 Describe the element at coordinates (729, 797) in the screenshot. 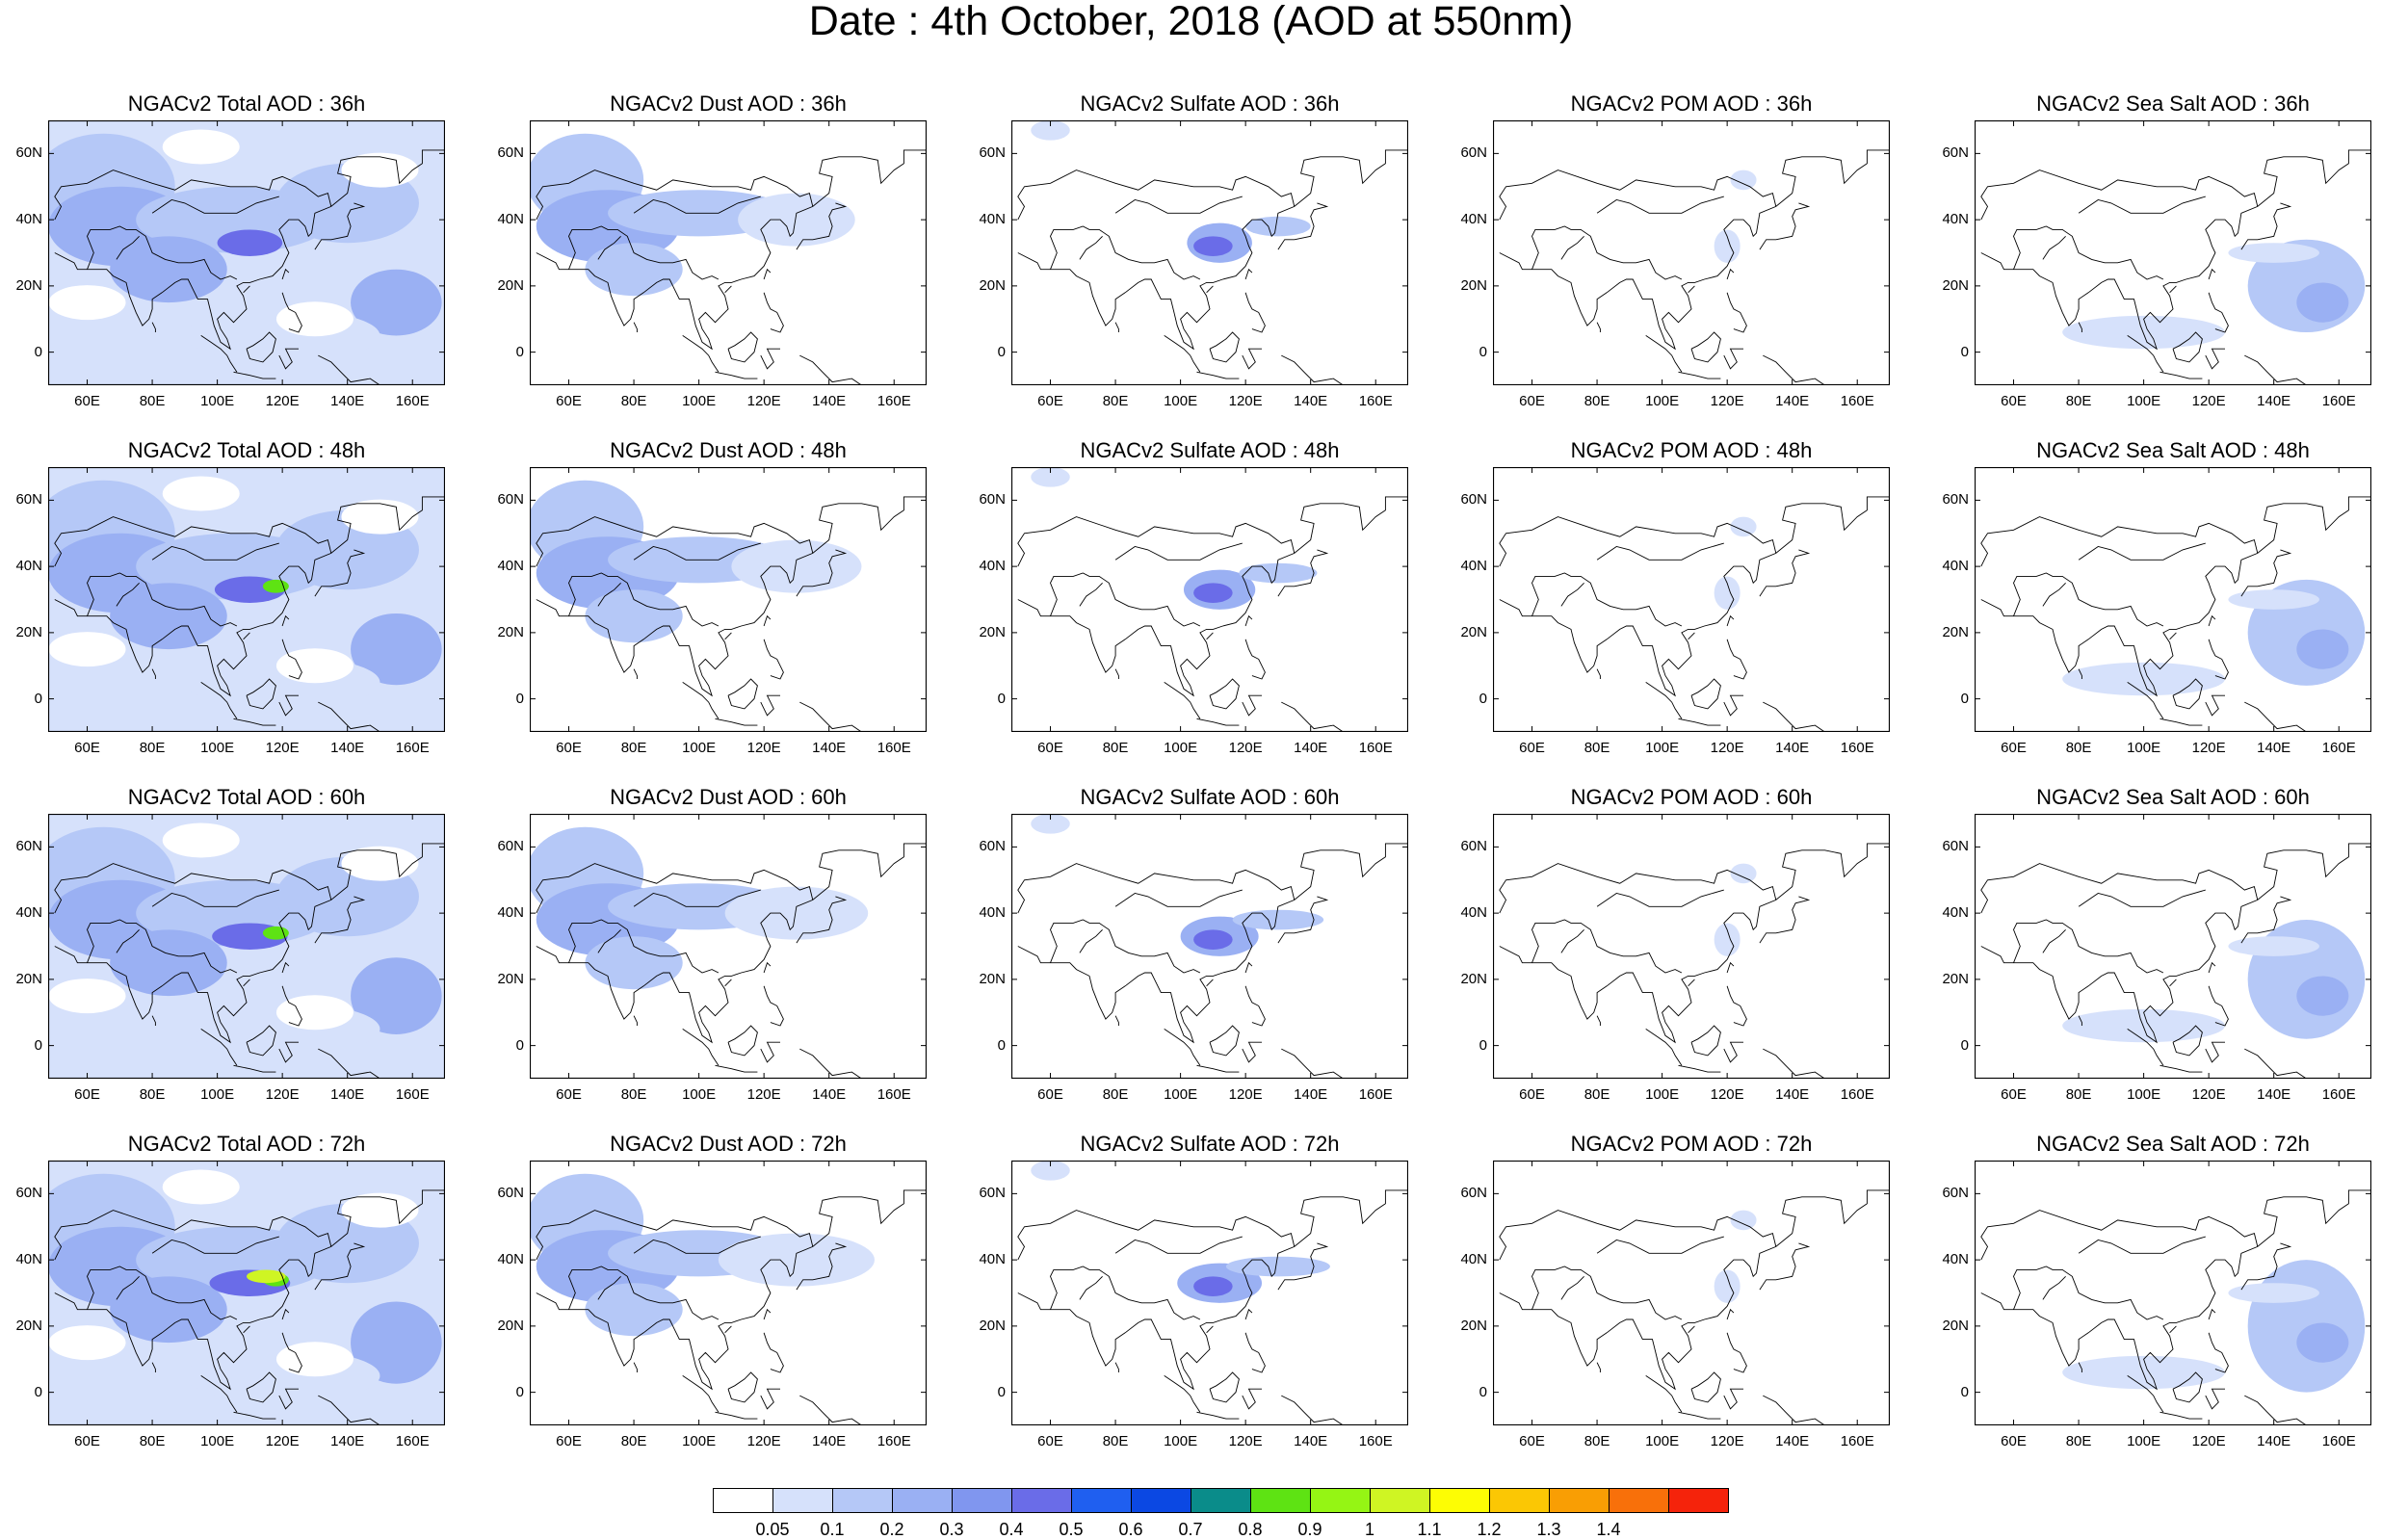

I see `panel-title: NGACv2 Dust AOD : 60h` at that location.